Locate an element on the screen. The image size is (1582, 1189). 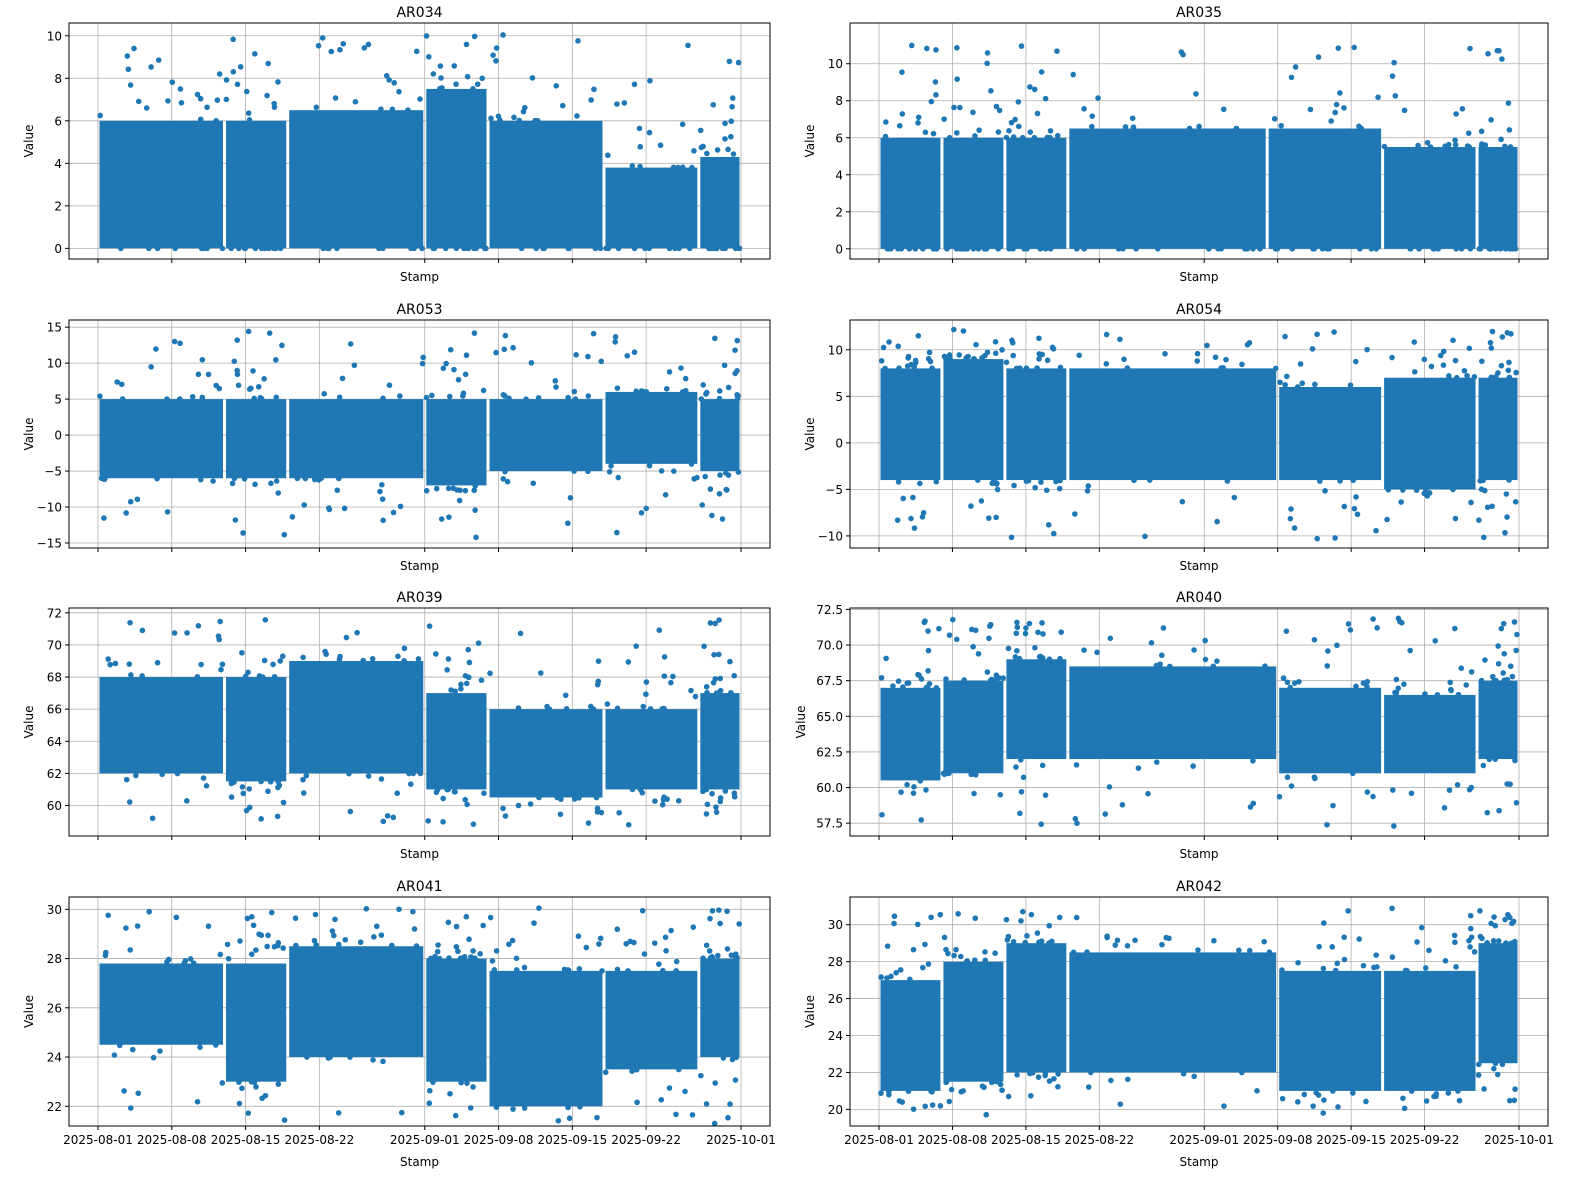
subplot-title: AR042 is located at coordinates (1199, 887).